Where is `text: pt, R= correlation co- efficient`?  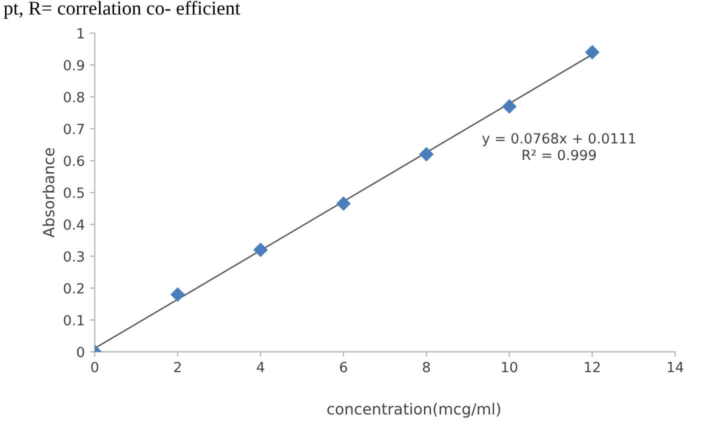 text: pt, R= correlation co- efficient is located at coordinates (122, 9).